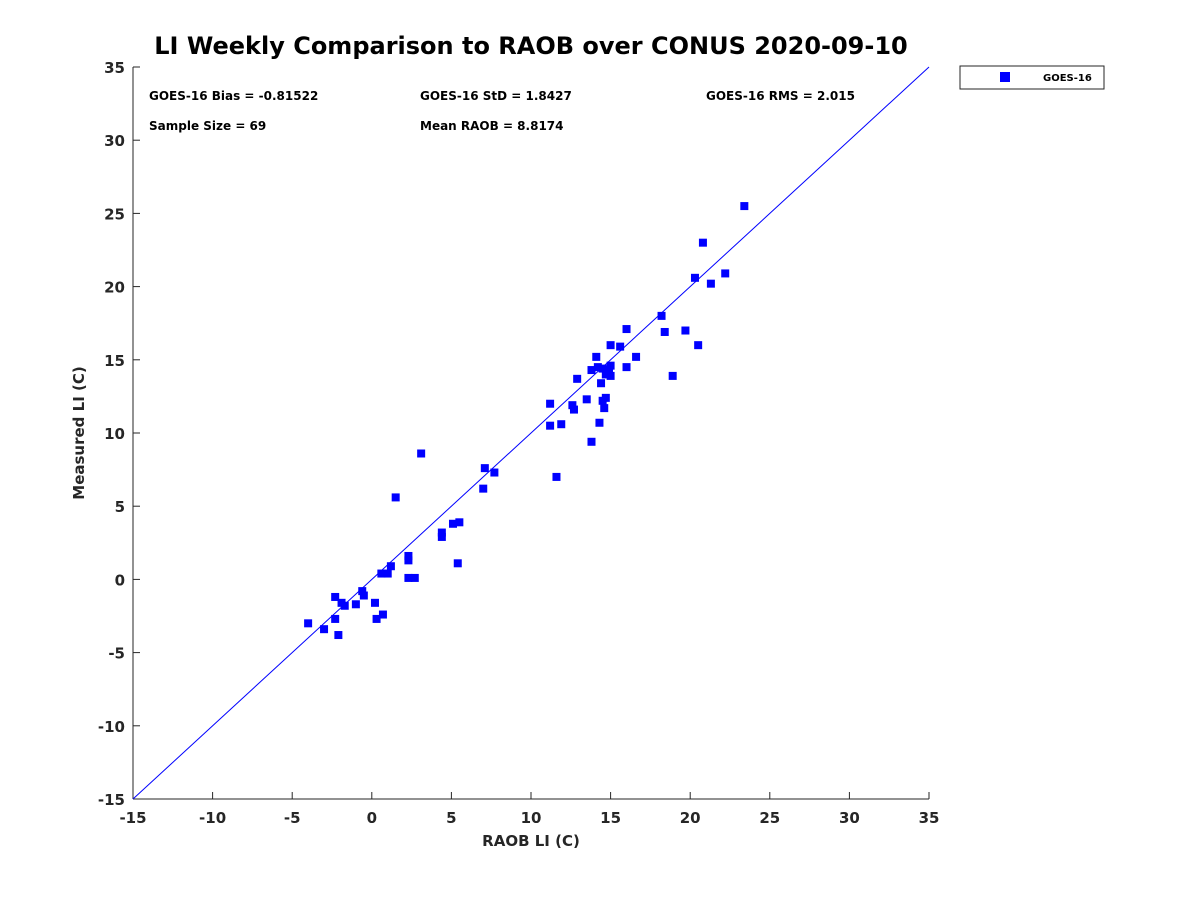  Describe the element at coordinates (116, 654) in the screenshot. I see `y-tick-label: -5` at that location.